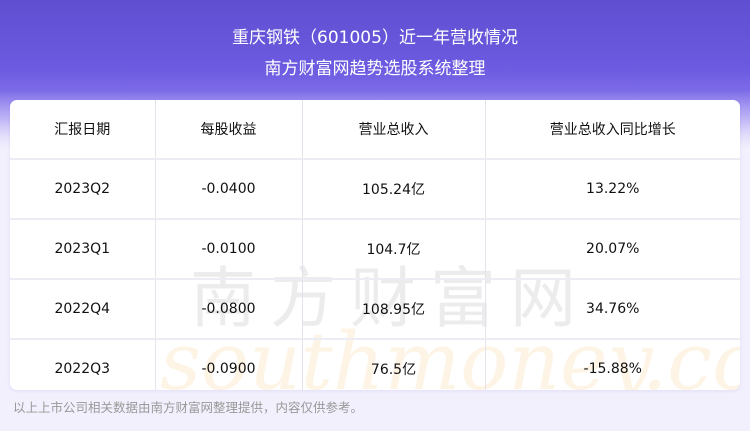 This screenshot has height=431, width=750. What do you see at coordinates (229, 364) in the screenshot?
I see `table-cell: -0.0900` at bounding box center [229, 364].